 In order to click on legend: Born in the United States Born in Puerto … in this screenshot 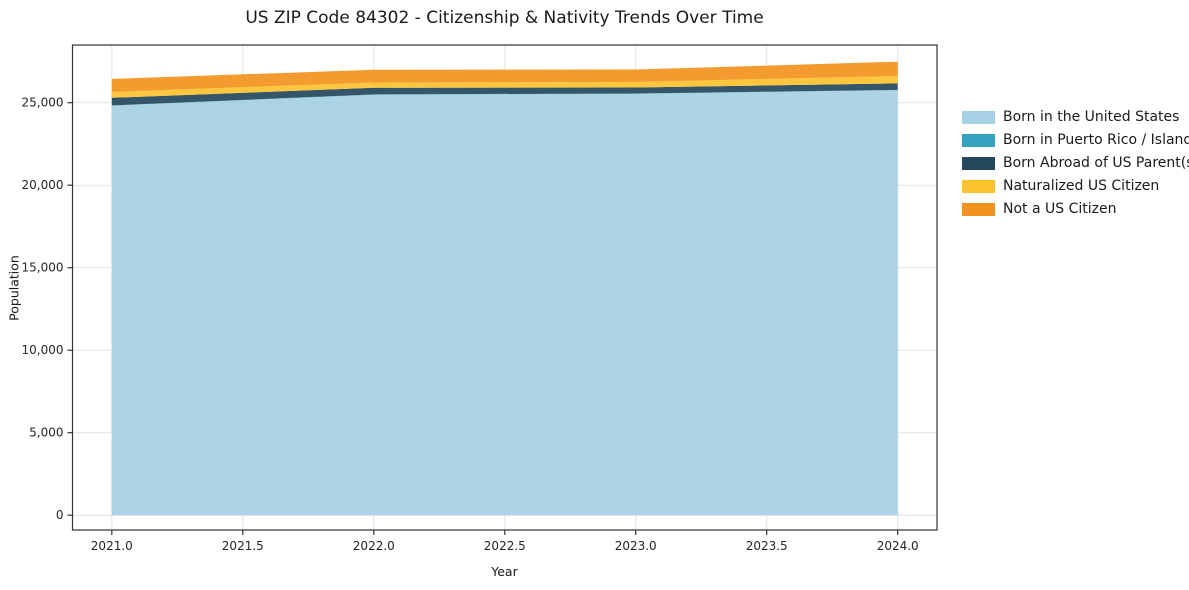, I will do `click(1075, 163)`.